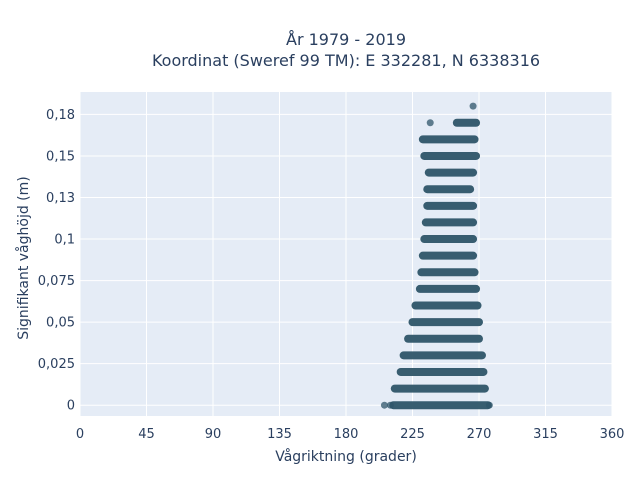  What do you see at coordinates (71, 406) in the screenshot?
I see `y-tick-label: 0` at bounding box center [71, 406].